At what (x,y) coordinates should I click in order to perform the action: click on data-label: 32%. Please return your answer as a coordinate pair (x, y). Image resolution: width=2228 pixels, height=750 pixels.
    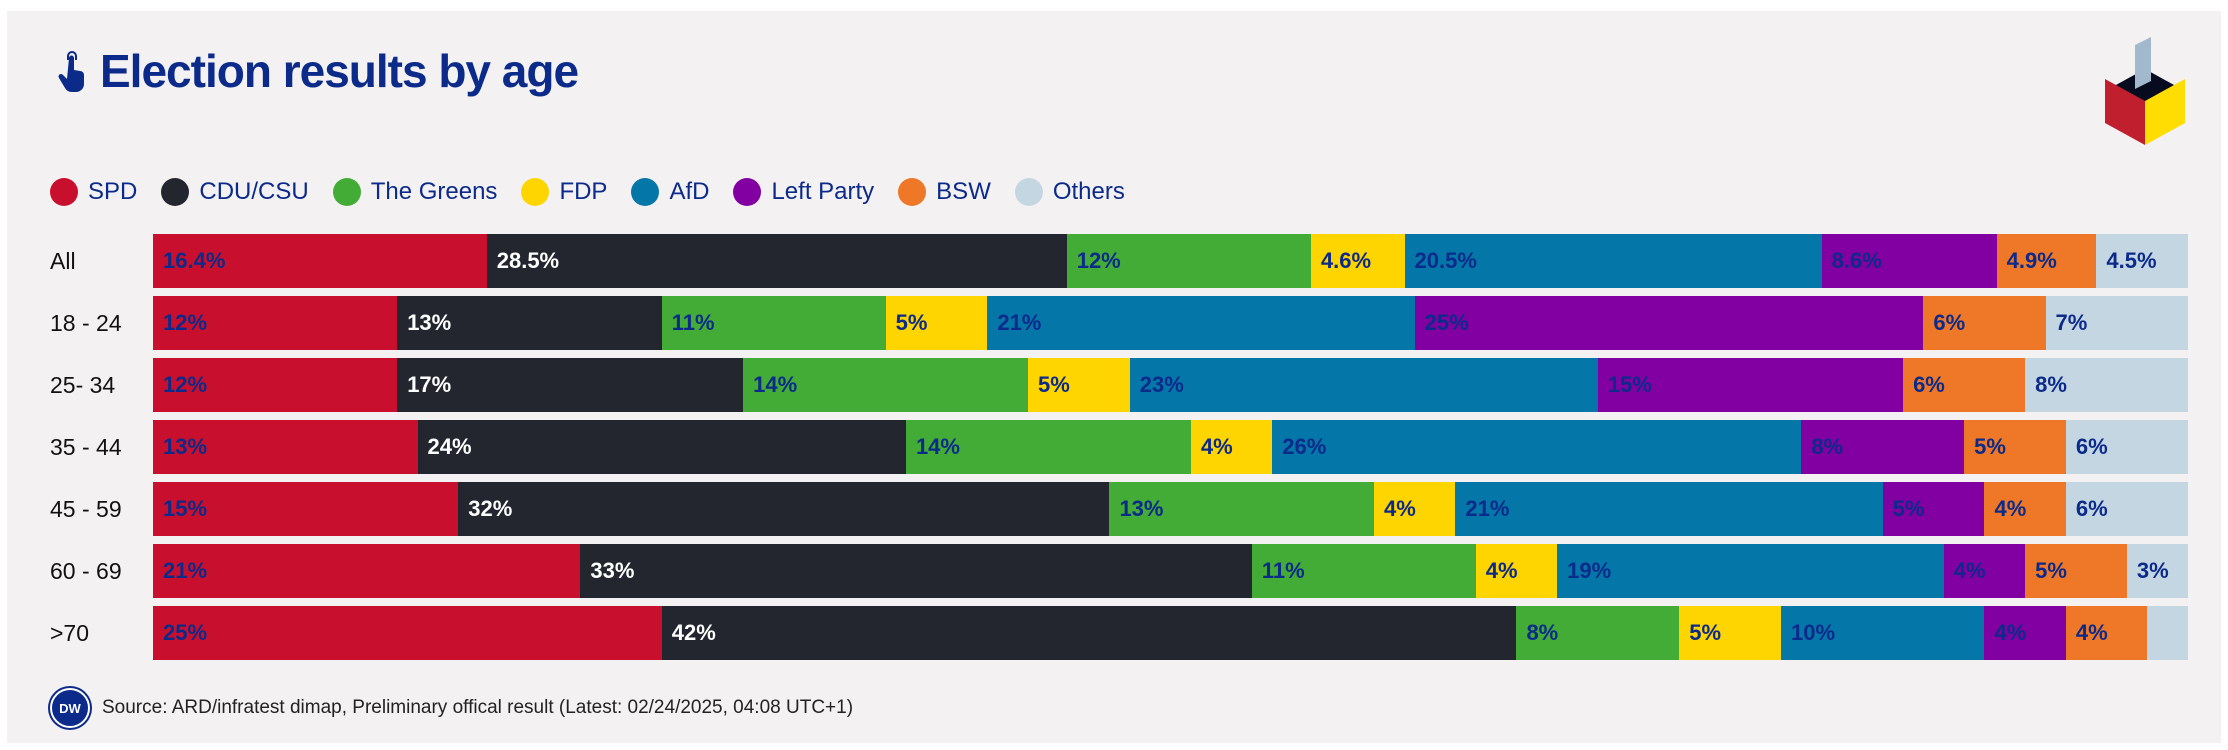
    Looking at the image, I should click on (490, 508).